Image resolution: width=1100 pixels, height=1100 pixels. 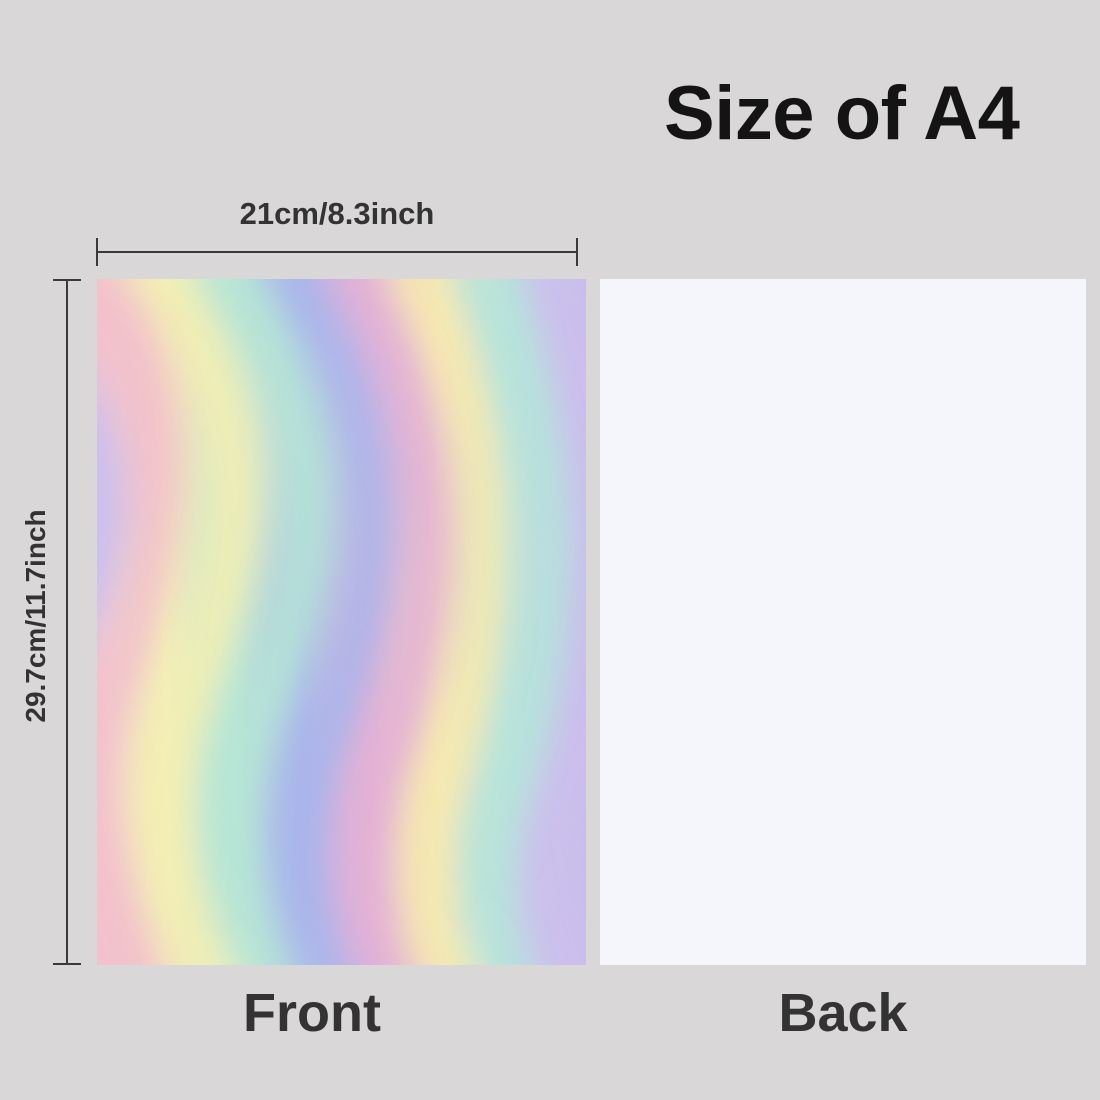 What do you see at coordinates (67, 964) in the screenshot?
I see `height-dimension-cap-bottom` at bounding box center [67, 964].